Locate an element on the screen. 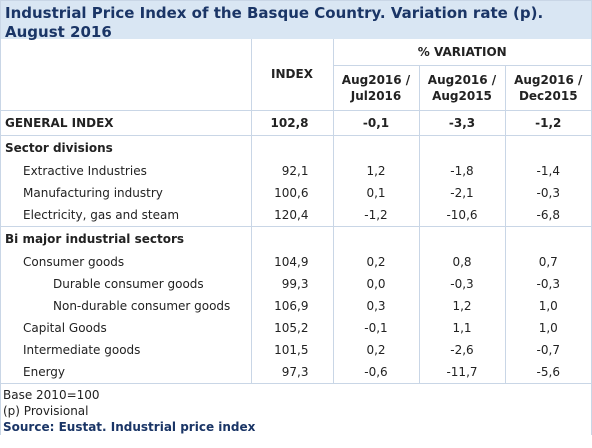  header-index-spacer is located at coordinates (291, 52).